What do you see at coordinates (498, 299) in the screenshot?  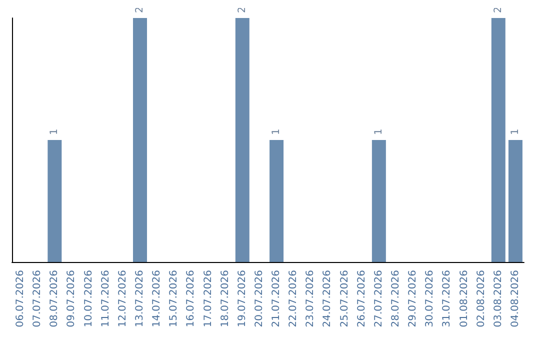 I see `x-tick-label: 03.08.2026` at bounding box center [498, 299].